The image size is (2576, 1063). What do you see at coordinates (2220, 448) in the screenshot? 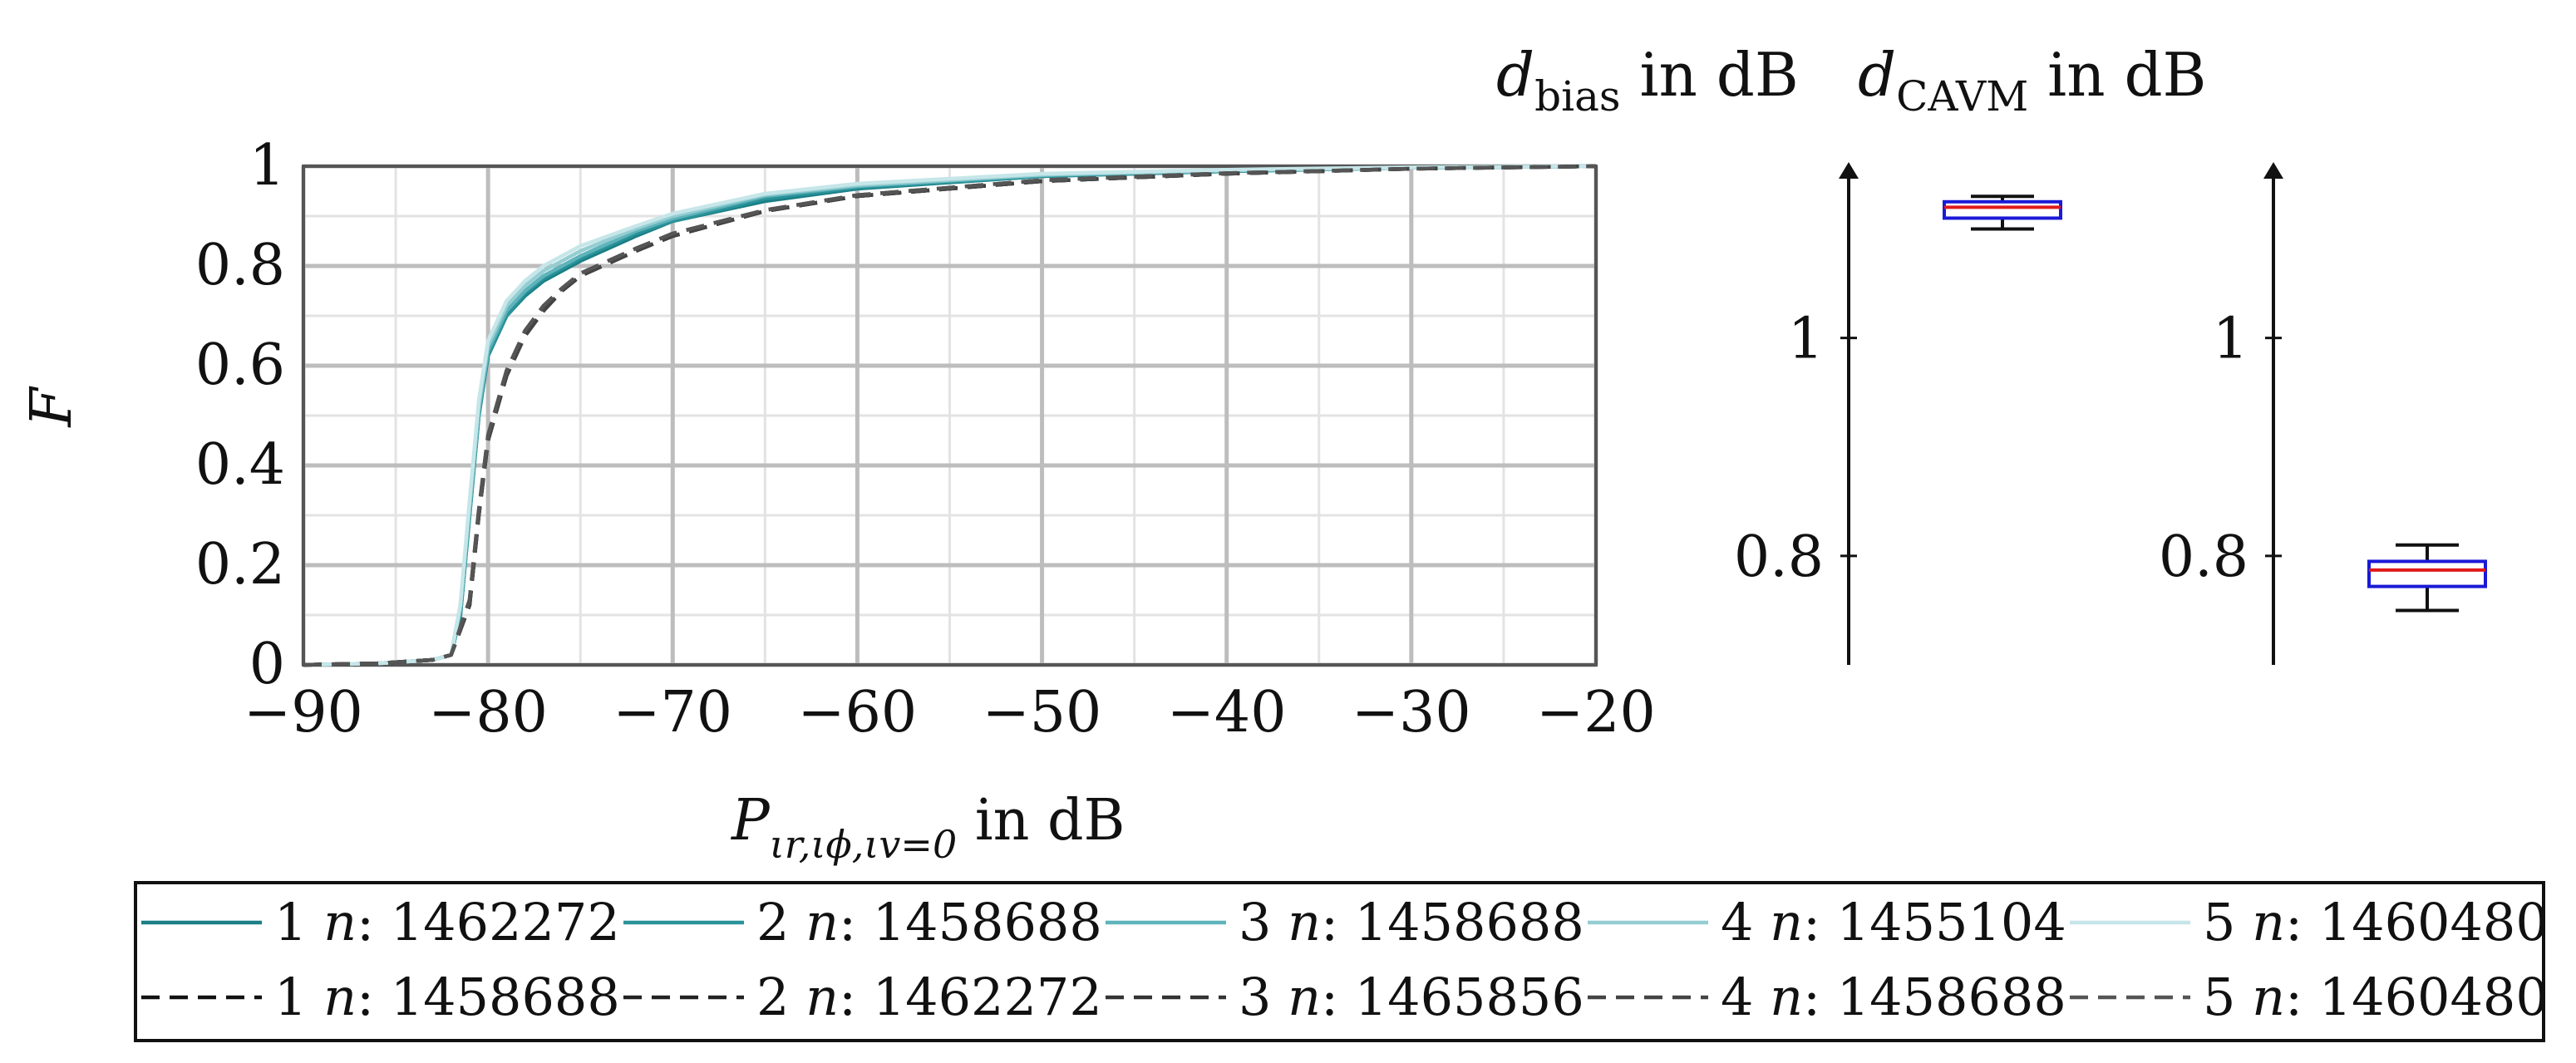
I see `box2-y-ticks: 0.81` at bounding box center [2220, 448].